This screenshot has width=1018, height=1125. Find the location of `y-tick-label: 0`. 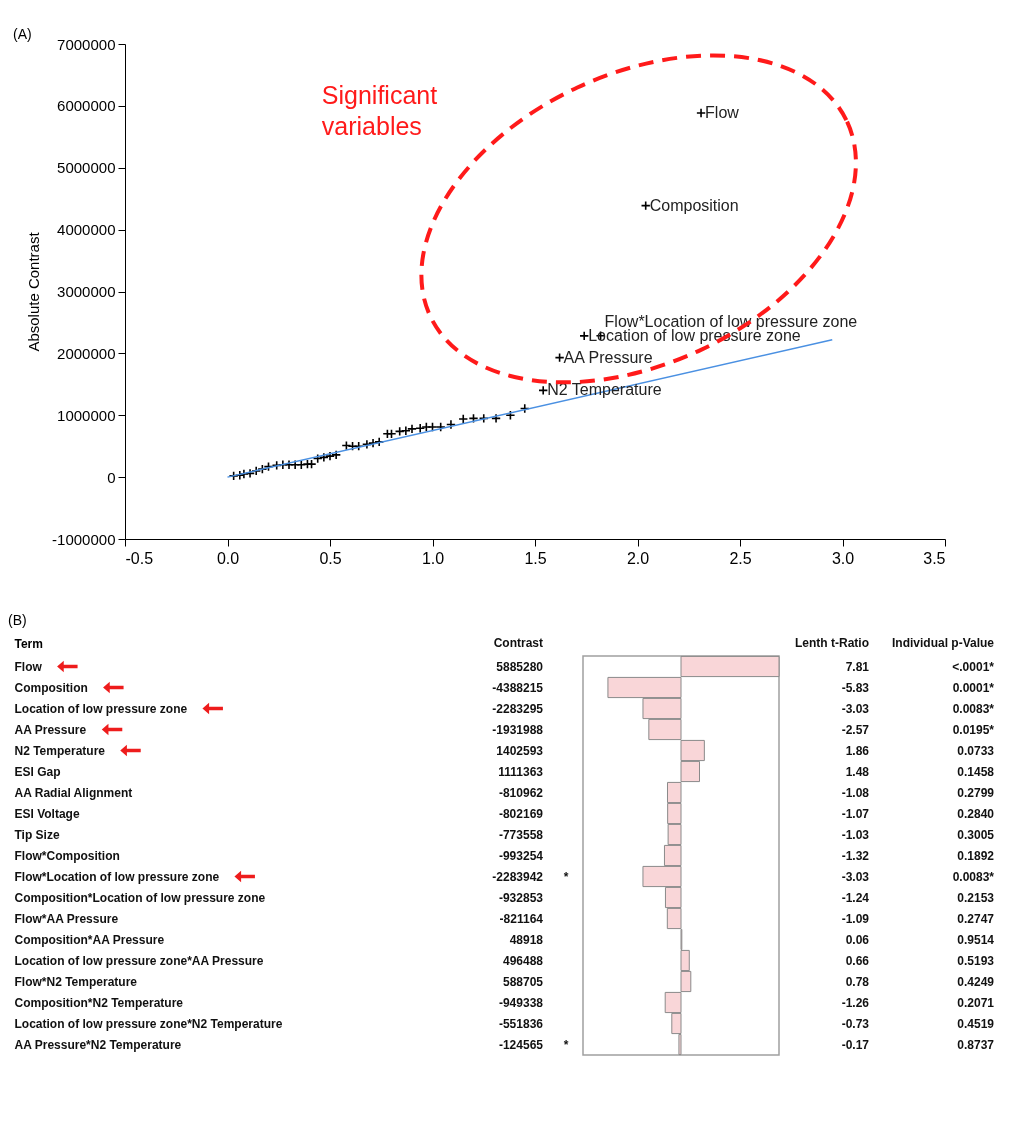

y-tick-label: 0 is located at coordinates (111, 477).